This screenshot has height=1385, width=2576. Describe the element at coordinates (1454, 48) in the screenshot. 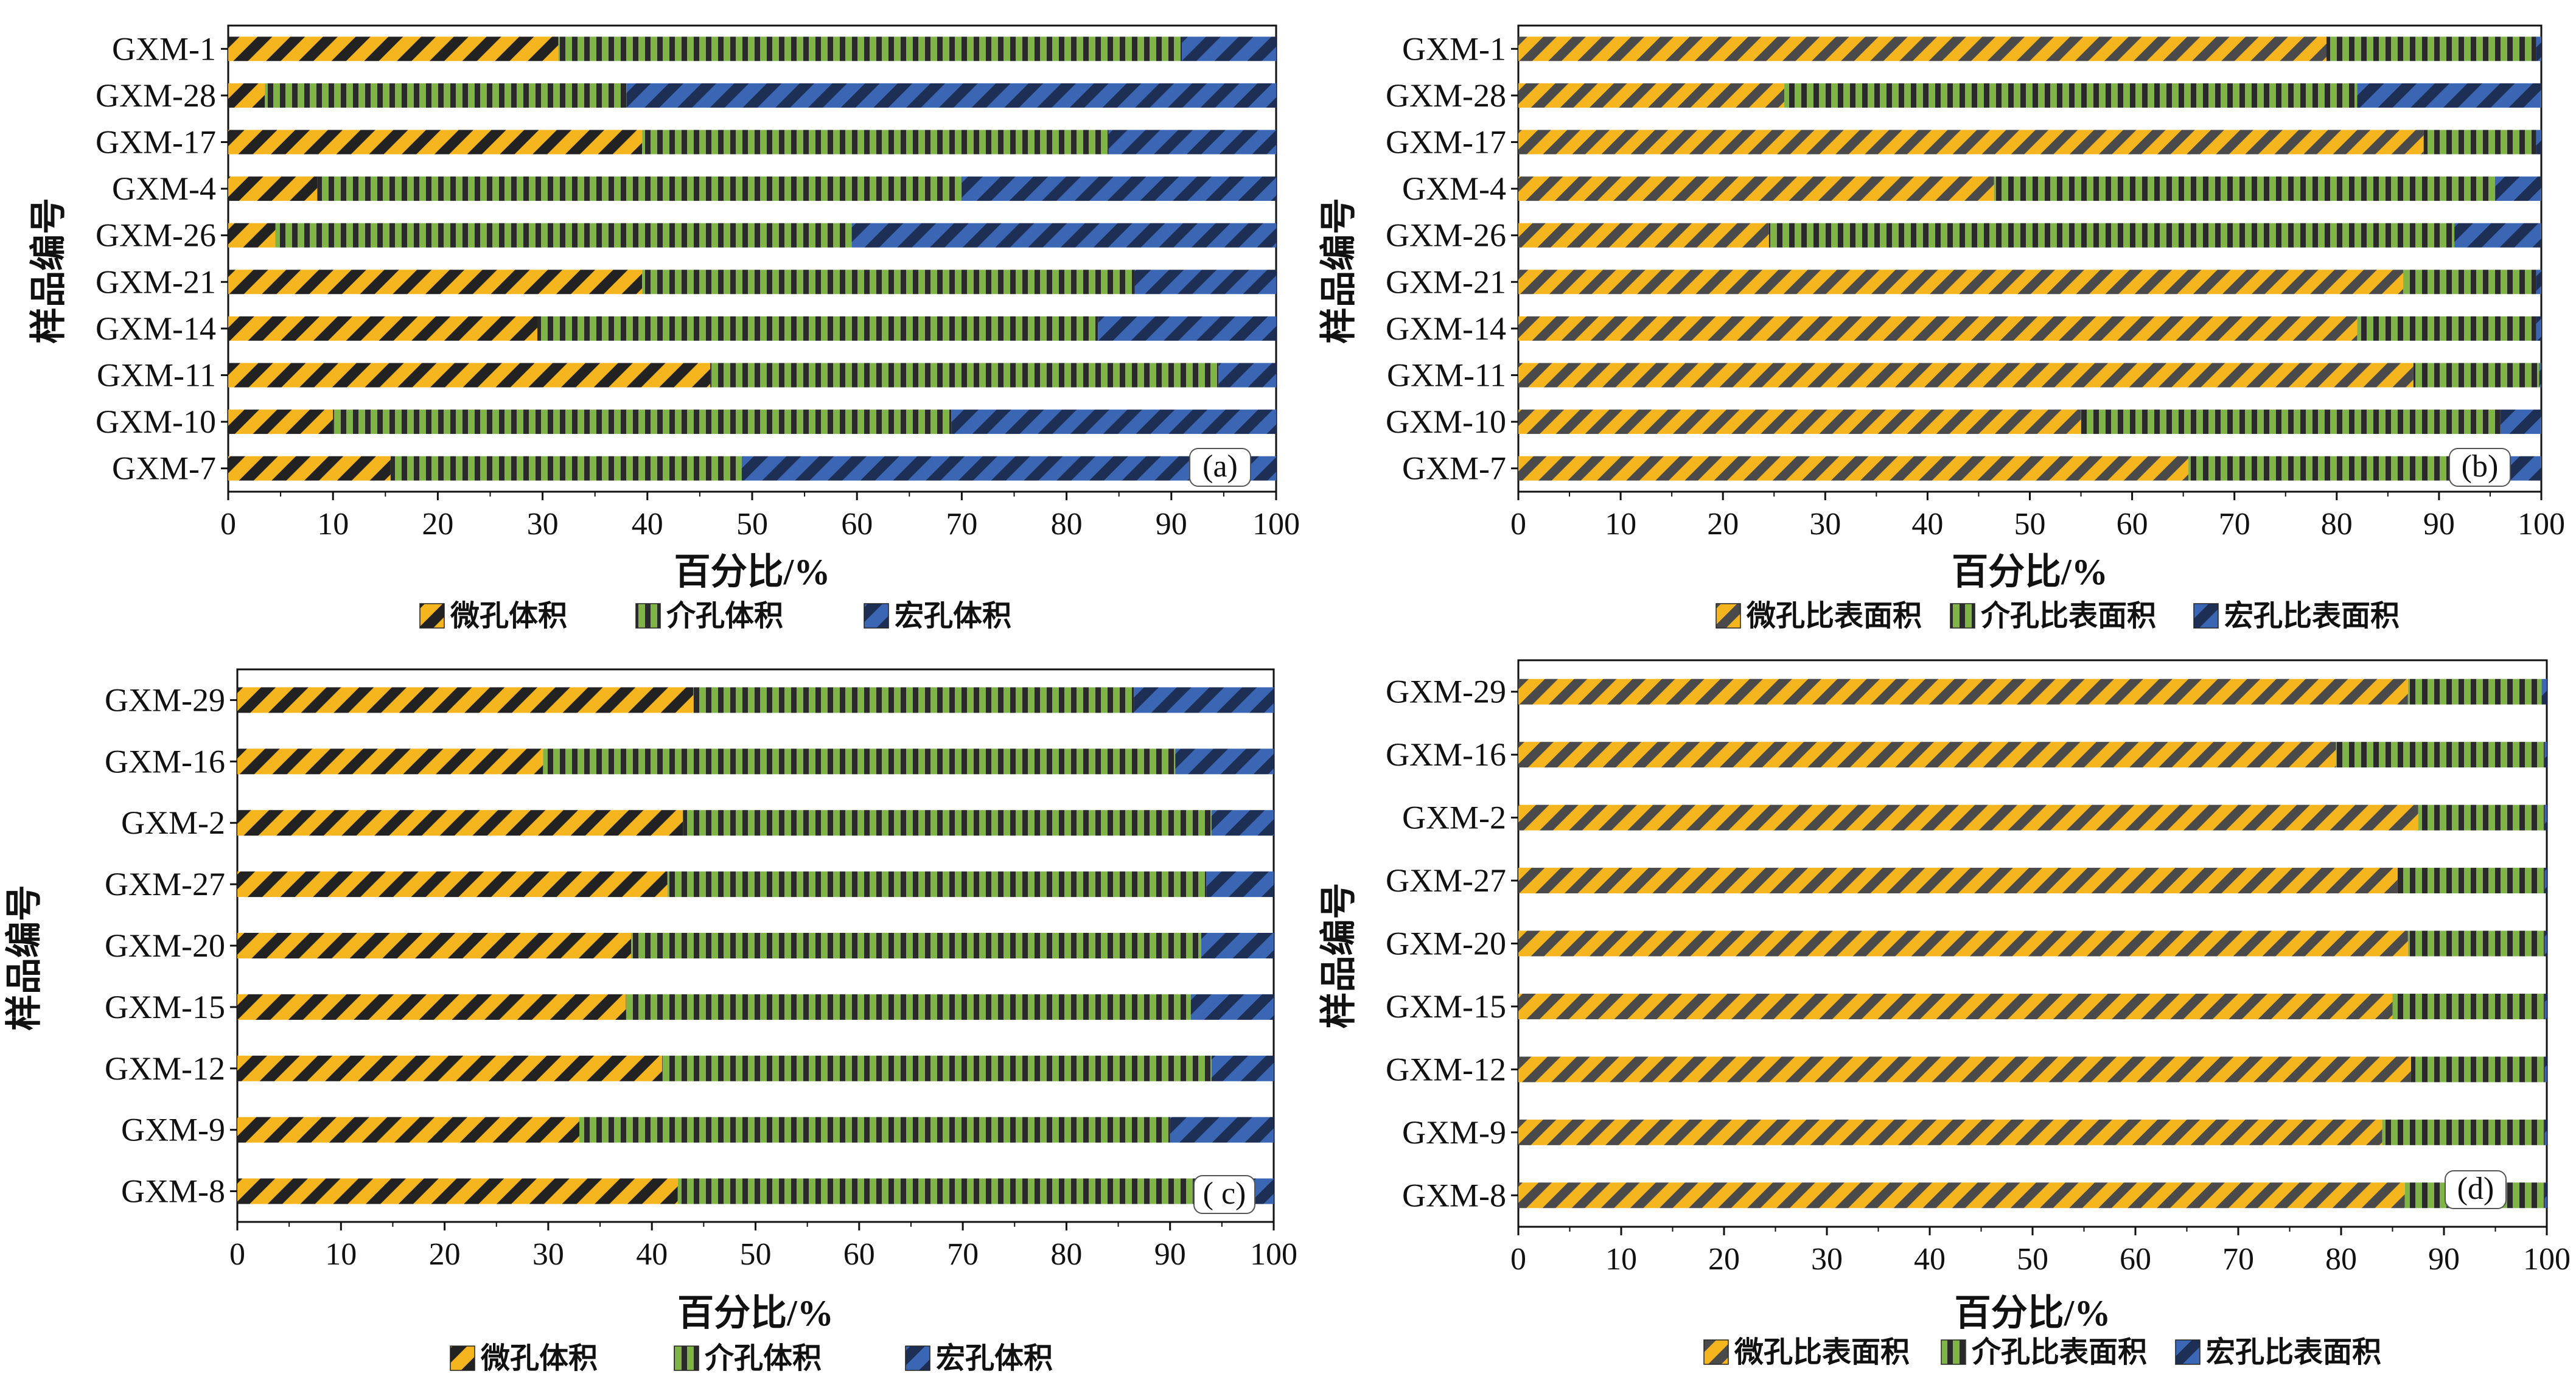

I see `category-label: GXM-1` at that location.